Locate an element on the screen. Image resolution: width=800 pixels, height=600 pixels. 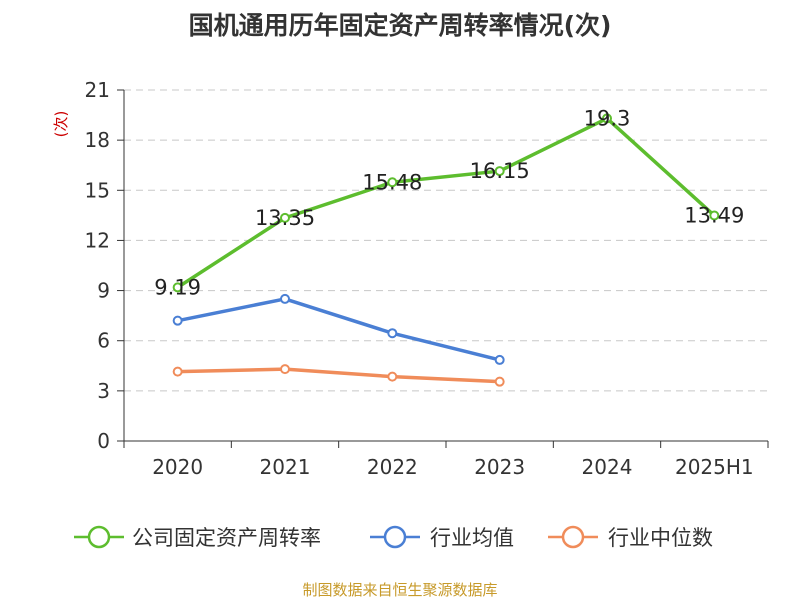
data-label: 13.49 is located at coordinates (714, 216).